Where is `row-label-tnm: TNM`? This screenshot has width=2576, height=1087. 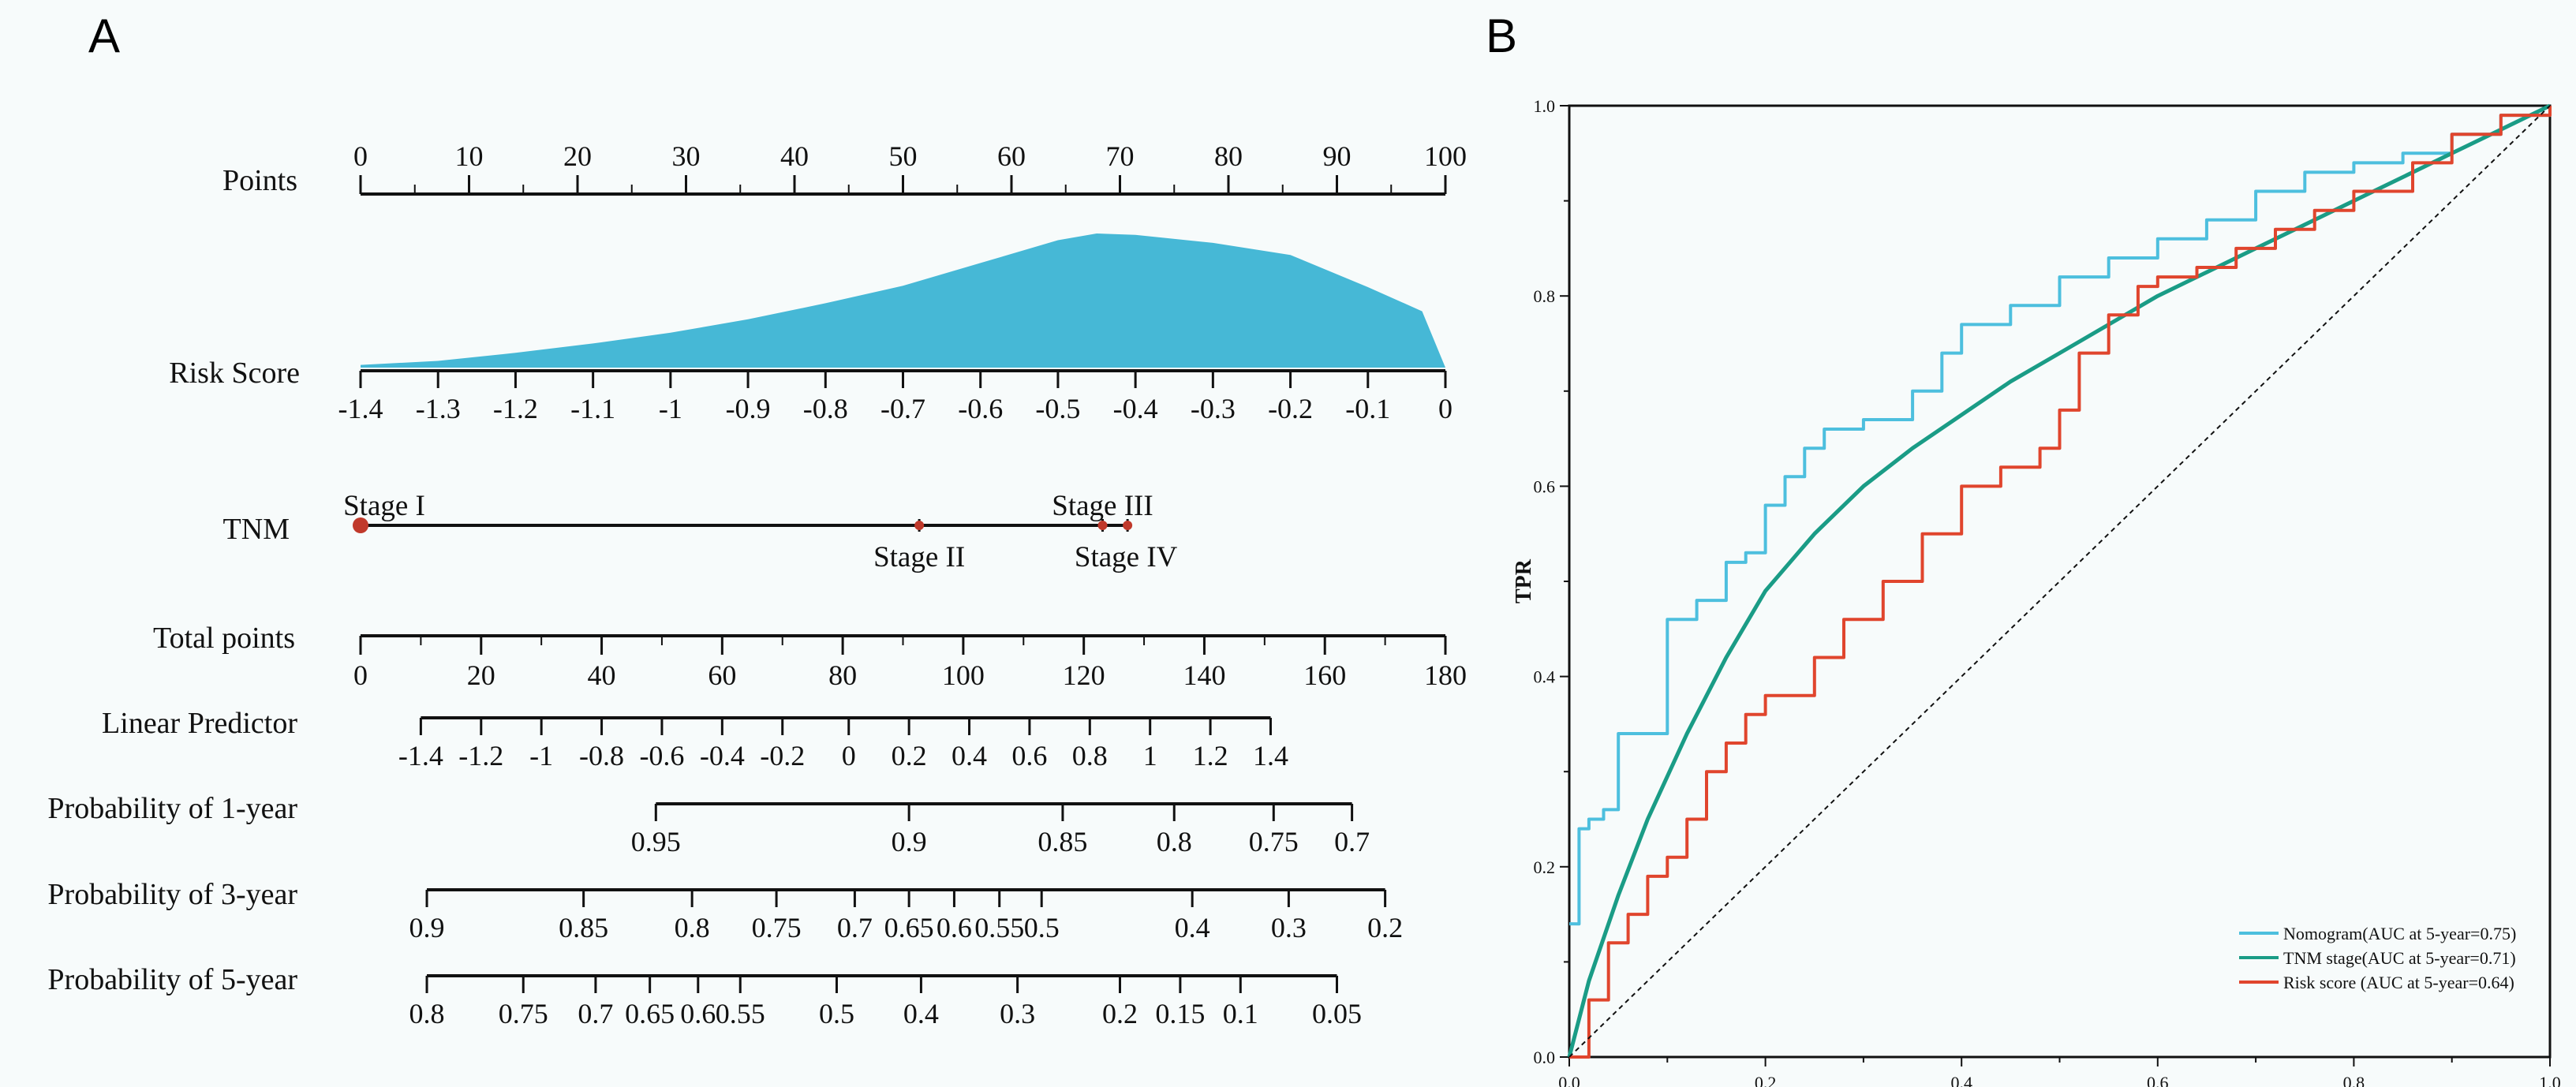 row-label-tnm: TNM is located at coordinates (256, 529).